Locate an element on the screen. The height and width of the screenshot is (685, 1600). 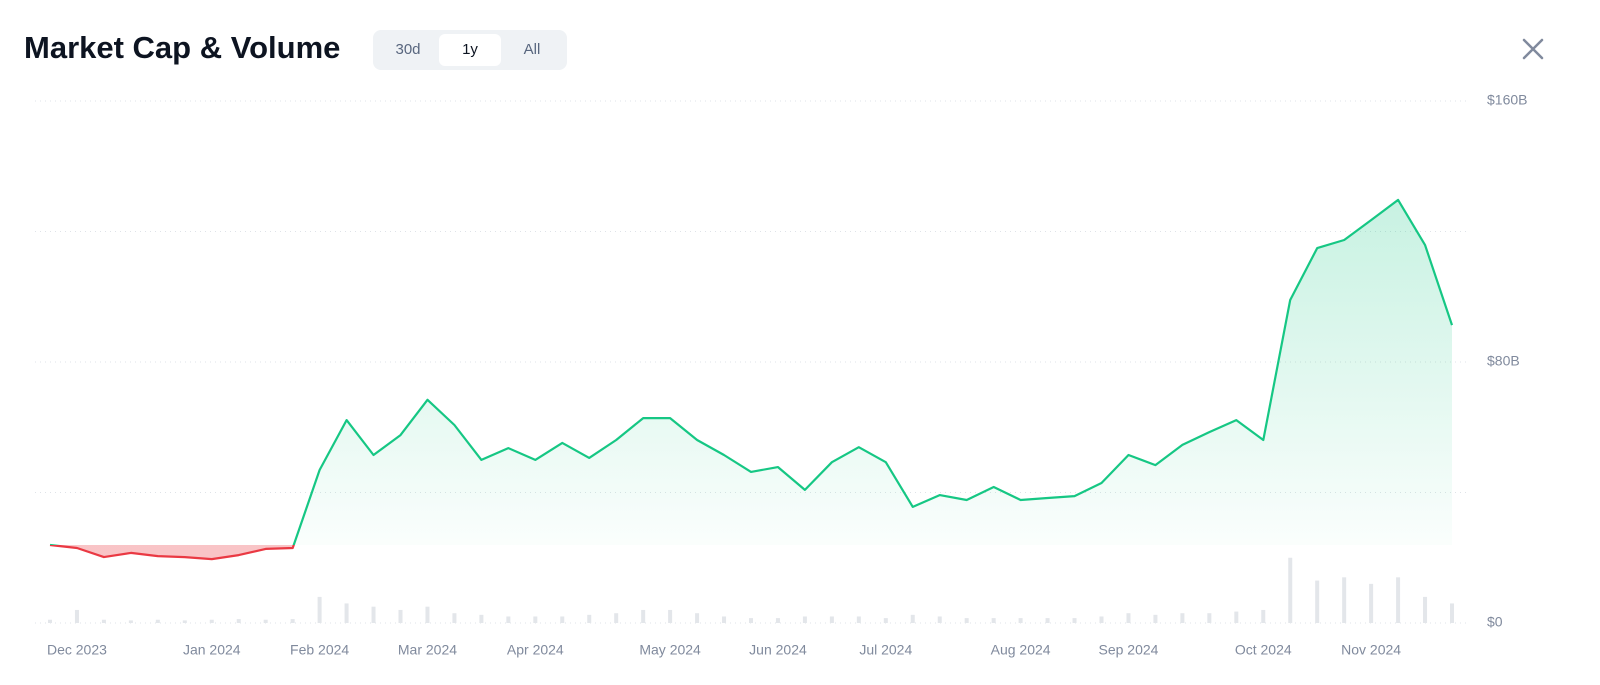
x-tick-label: Dec 2023 is located at coordinates (77, 650).